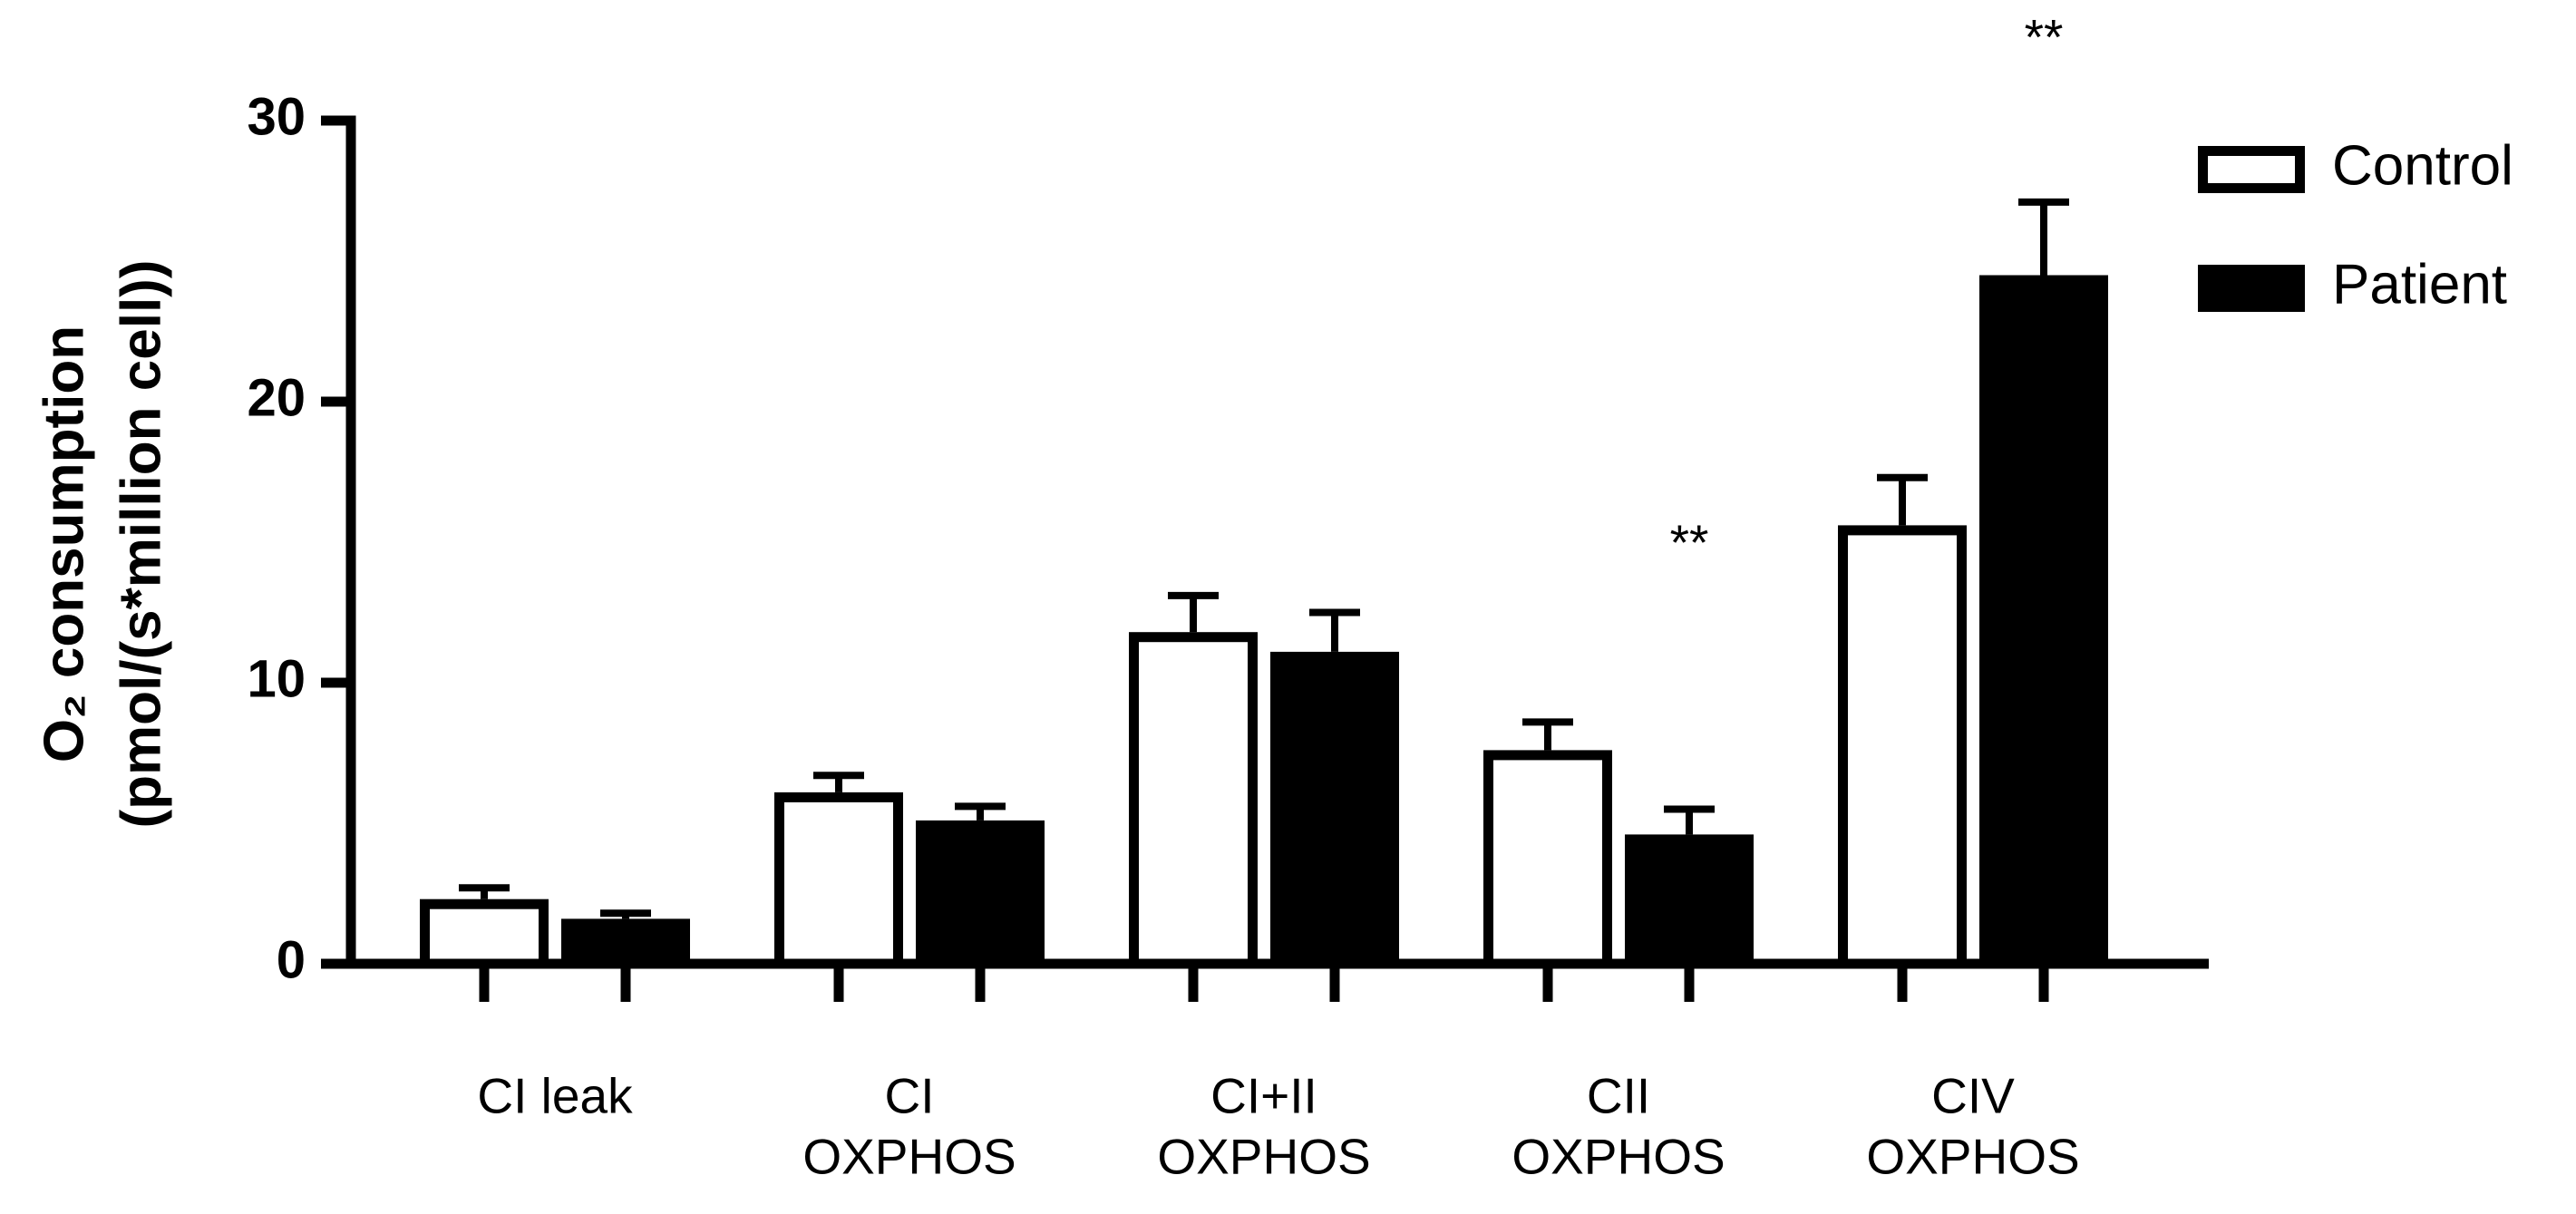 This screenshot has width=2576, height=1214. What do you see at coordinates (1618, 1096) in the screenshot?
I see `x-tick-label: CII` at bounding box center [1618, 1096].